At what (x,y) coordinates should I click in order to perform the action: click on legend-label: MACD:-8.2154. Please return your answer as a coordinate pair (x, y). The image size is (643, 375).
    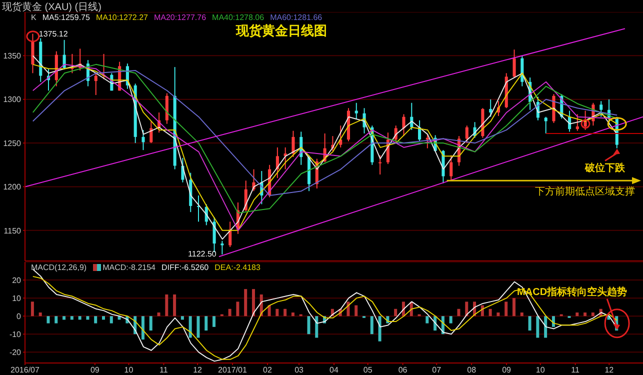
    Looking at the image, I should click on (129, 267).